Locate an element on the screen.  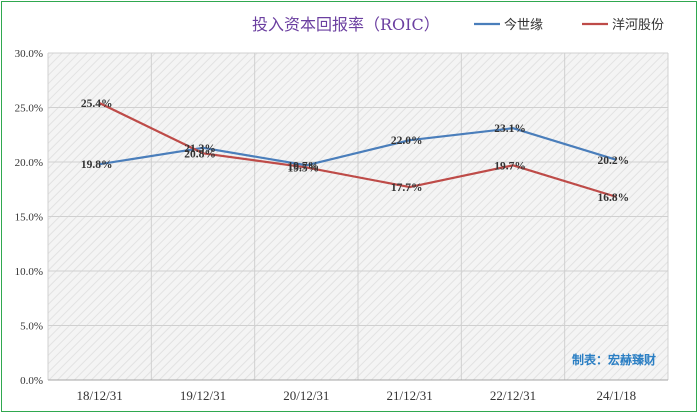
y-axis: 0.0% 5.0% 10.0% 15.0% 20.0% 25.0% 30.0% is located at coordinates (29, 217).